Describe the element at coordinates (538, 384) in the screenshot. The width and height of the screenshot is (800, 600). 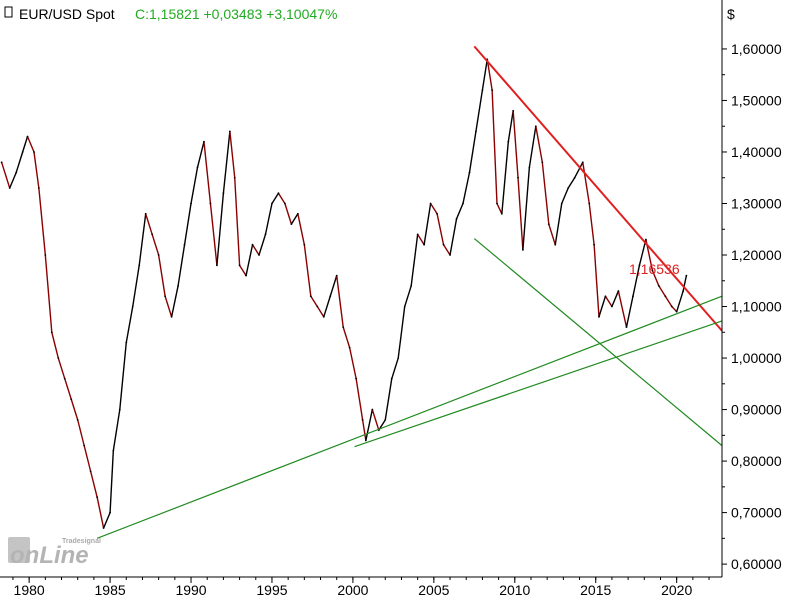
I see `trendline-support-from-2000` at that location.